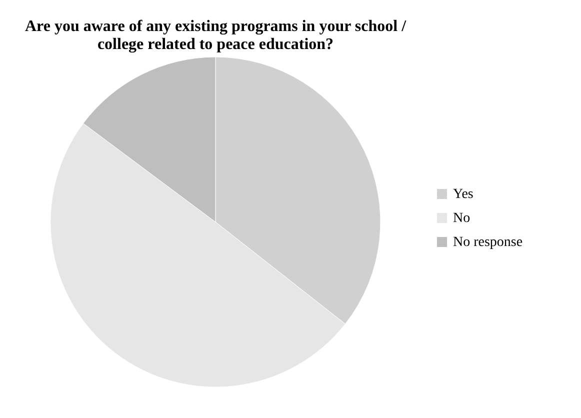  I want to click on legend-label: No, so click(461, 218).